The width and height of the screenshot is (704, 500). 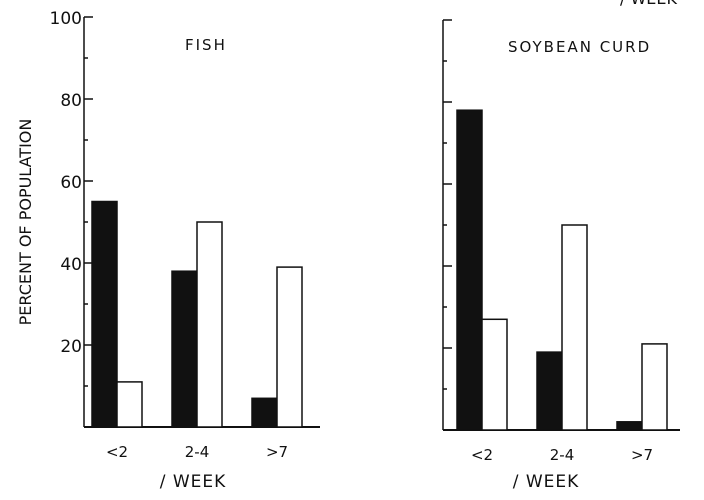 What do you see at coordinates (579, 47) in the screenshot?
I see `panel-title-1: SOYBEAN CURD` at bounding box center [579, 47].